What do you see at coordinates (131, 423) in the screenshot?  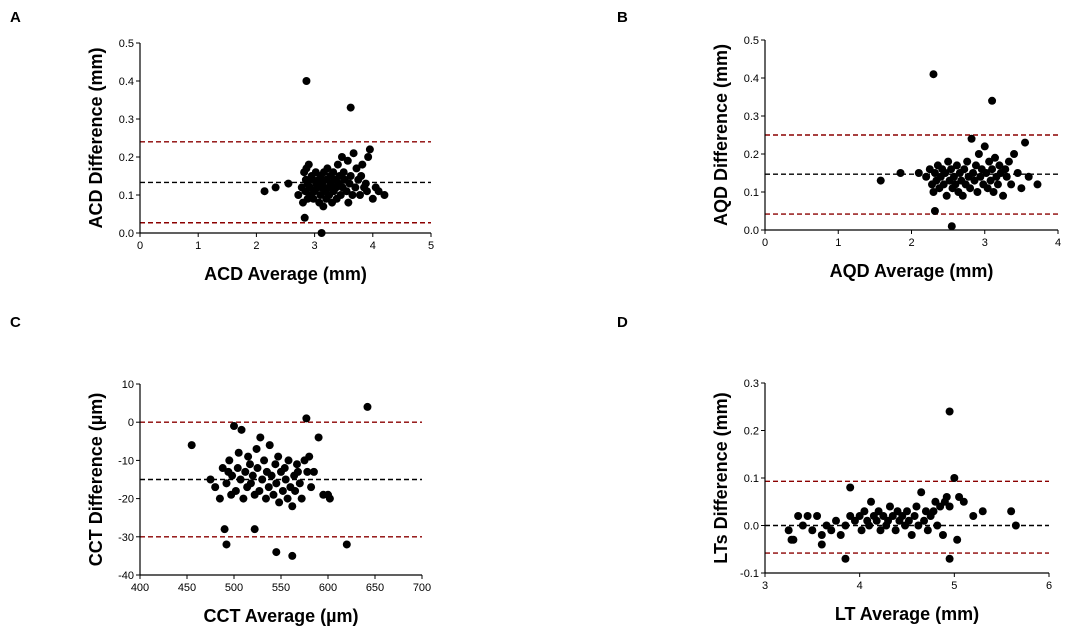 I see `y-tick-label: 0` at bounding box center [131, 423].